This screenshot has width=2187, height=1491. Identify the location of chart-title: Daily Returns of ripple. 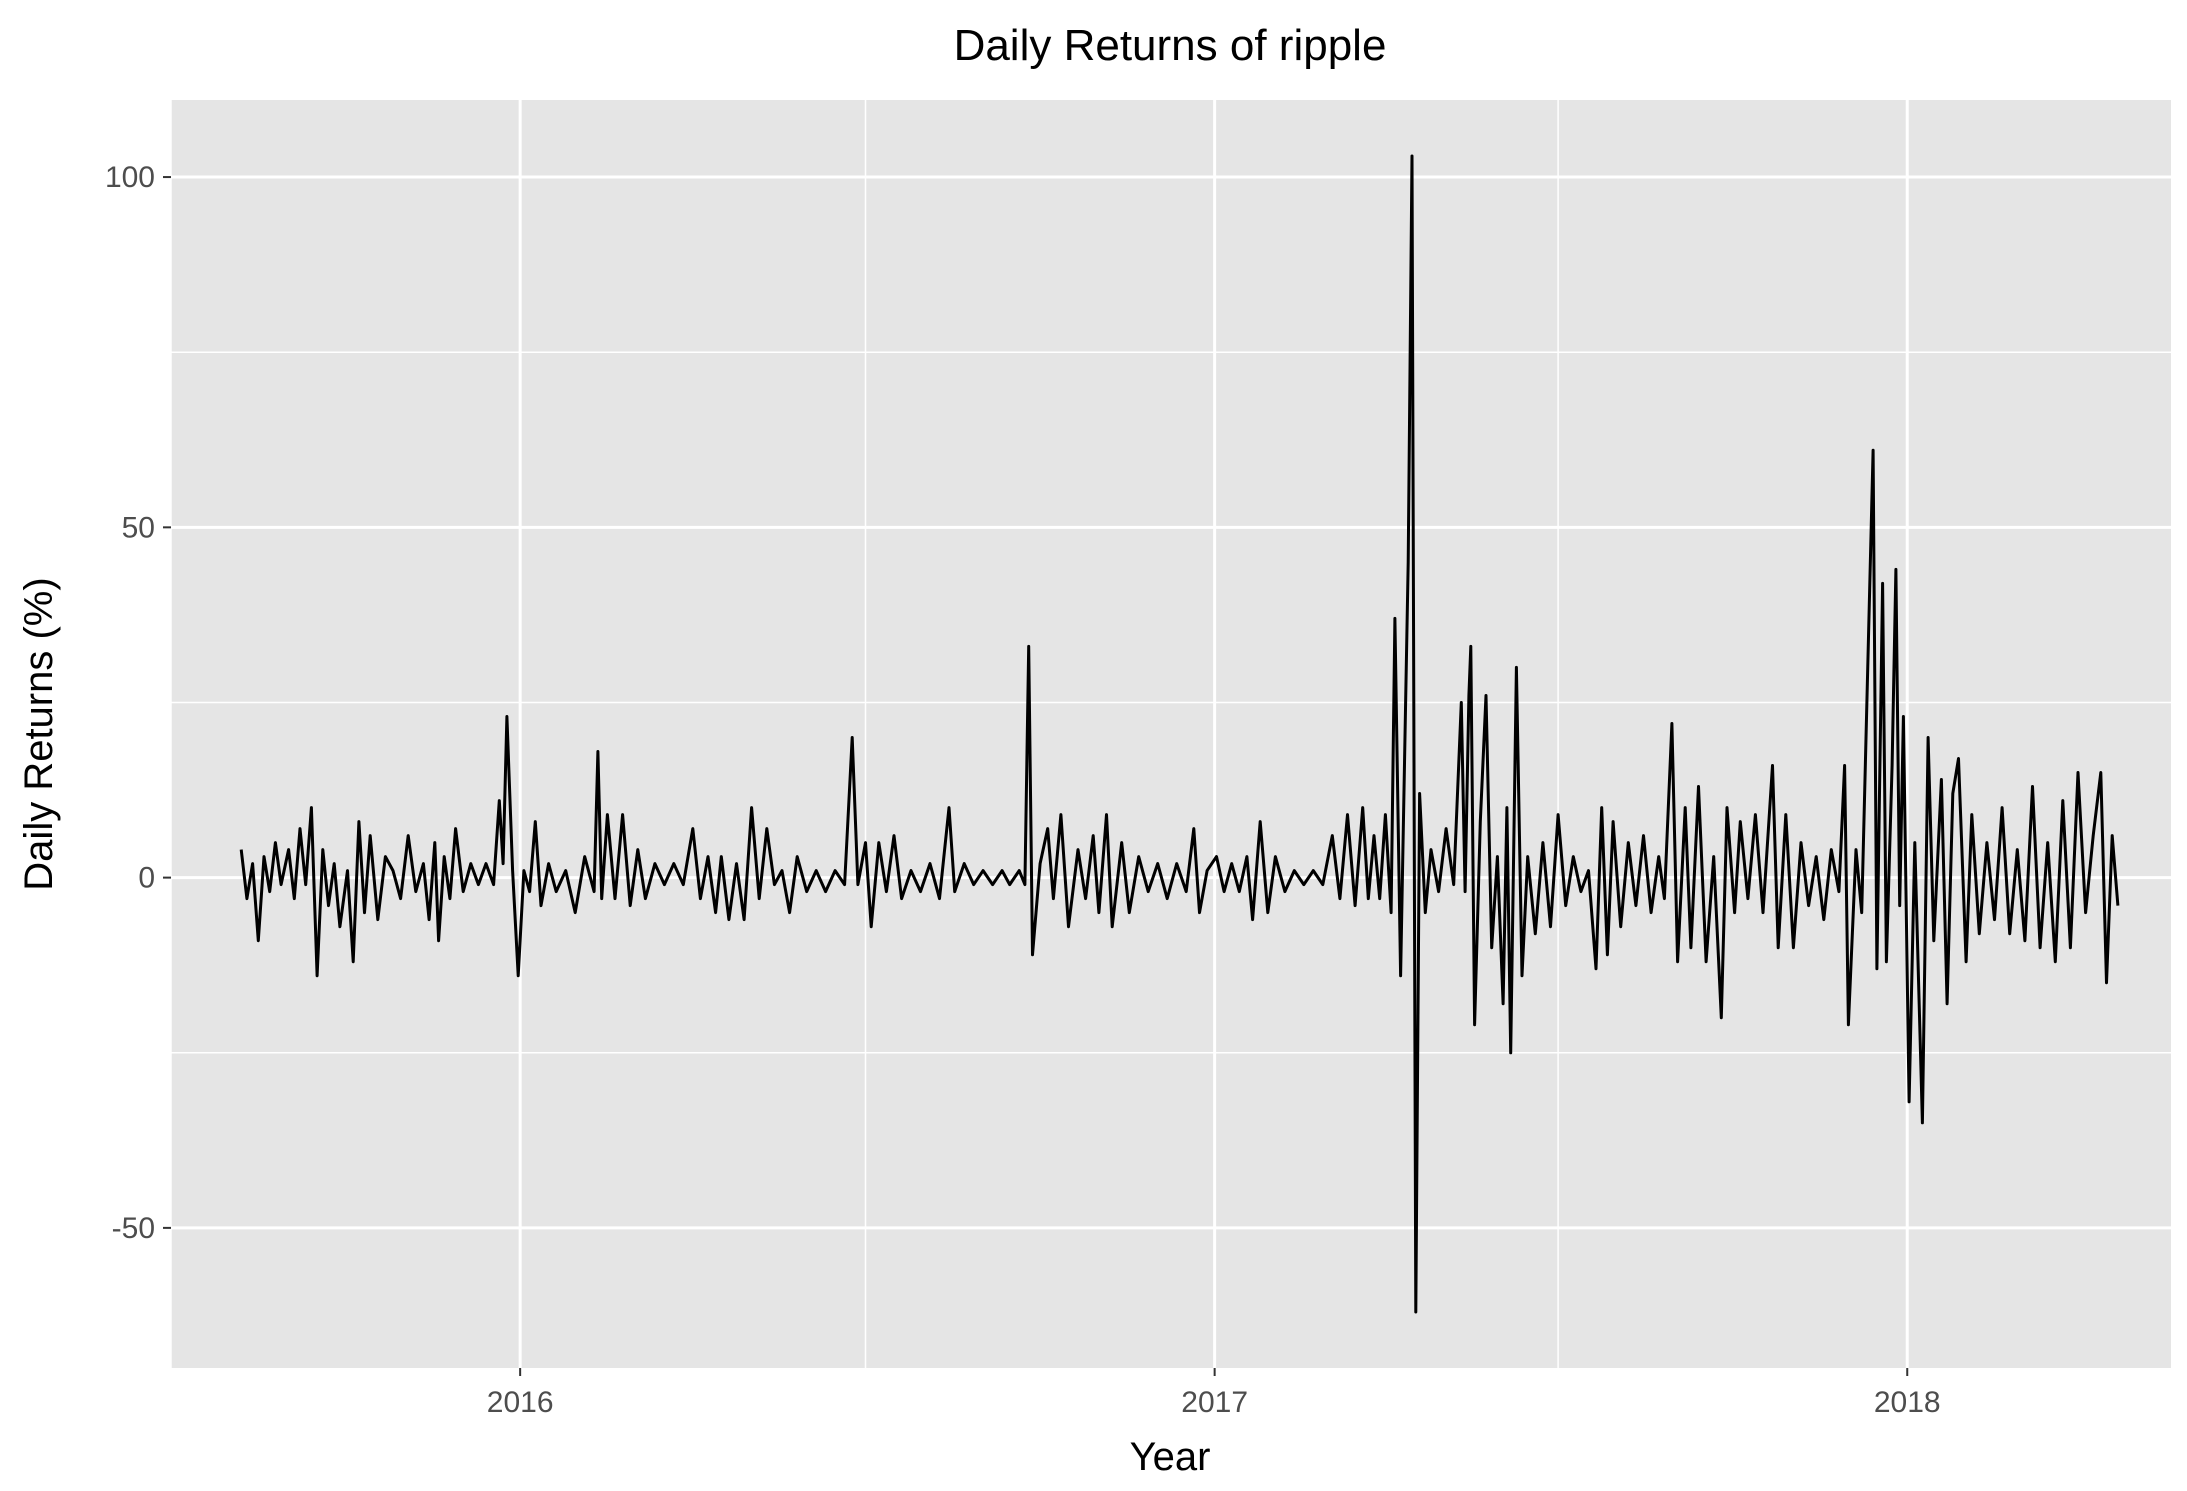
(1170, 45).